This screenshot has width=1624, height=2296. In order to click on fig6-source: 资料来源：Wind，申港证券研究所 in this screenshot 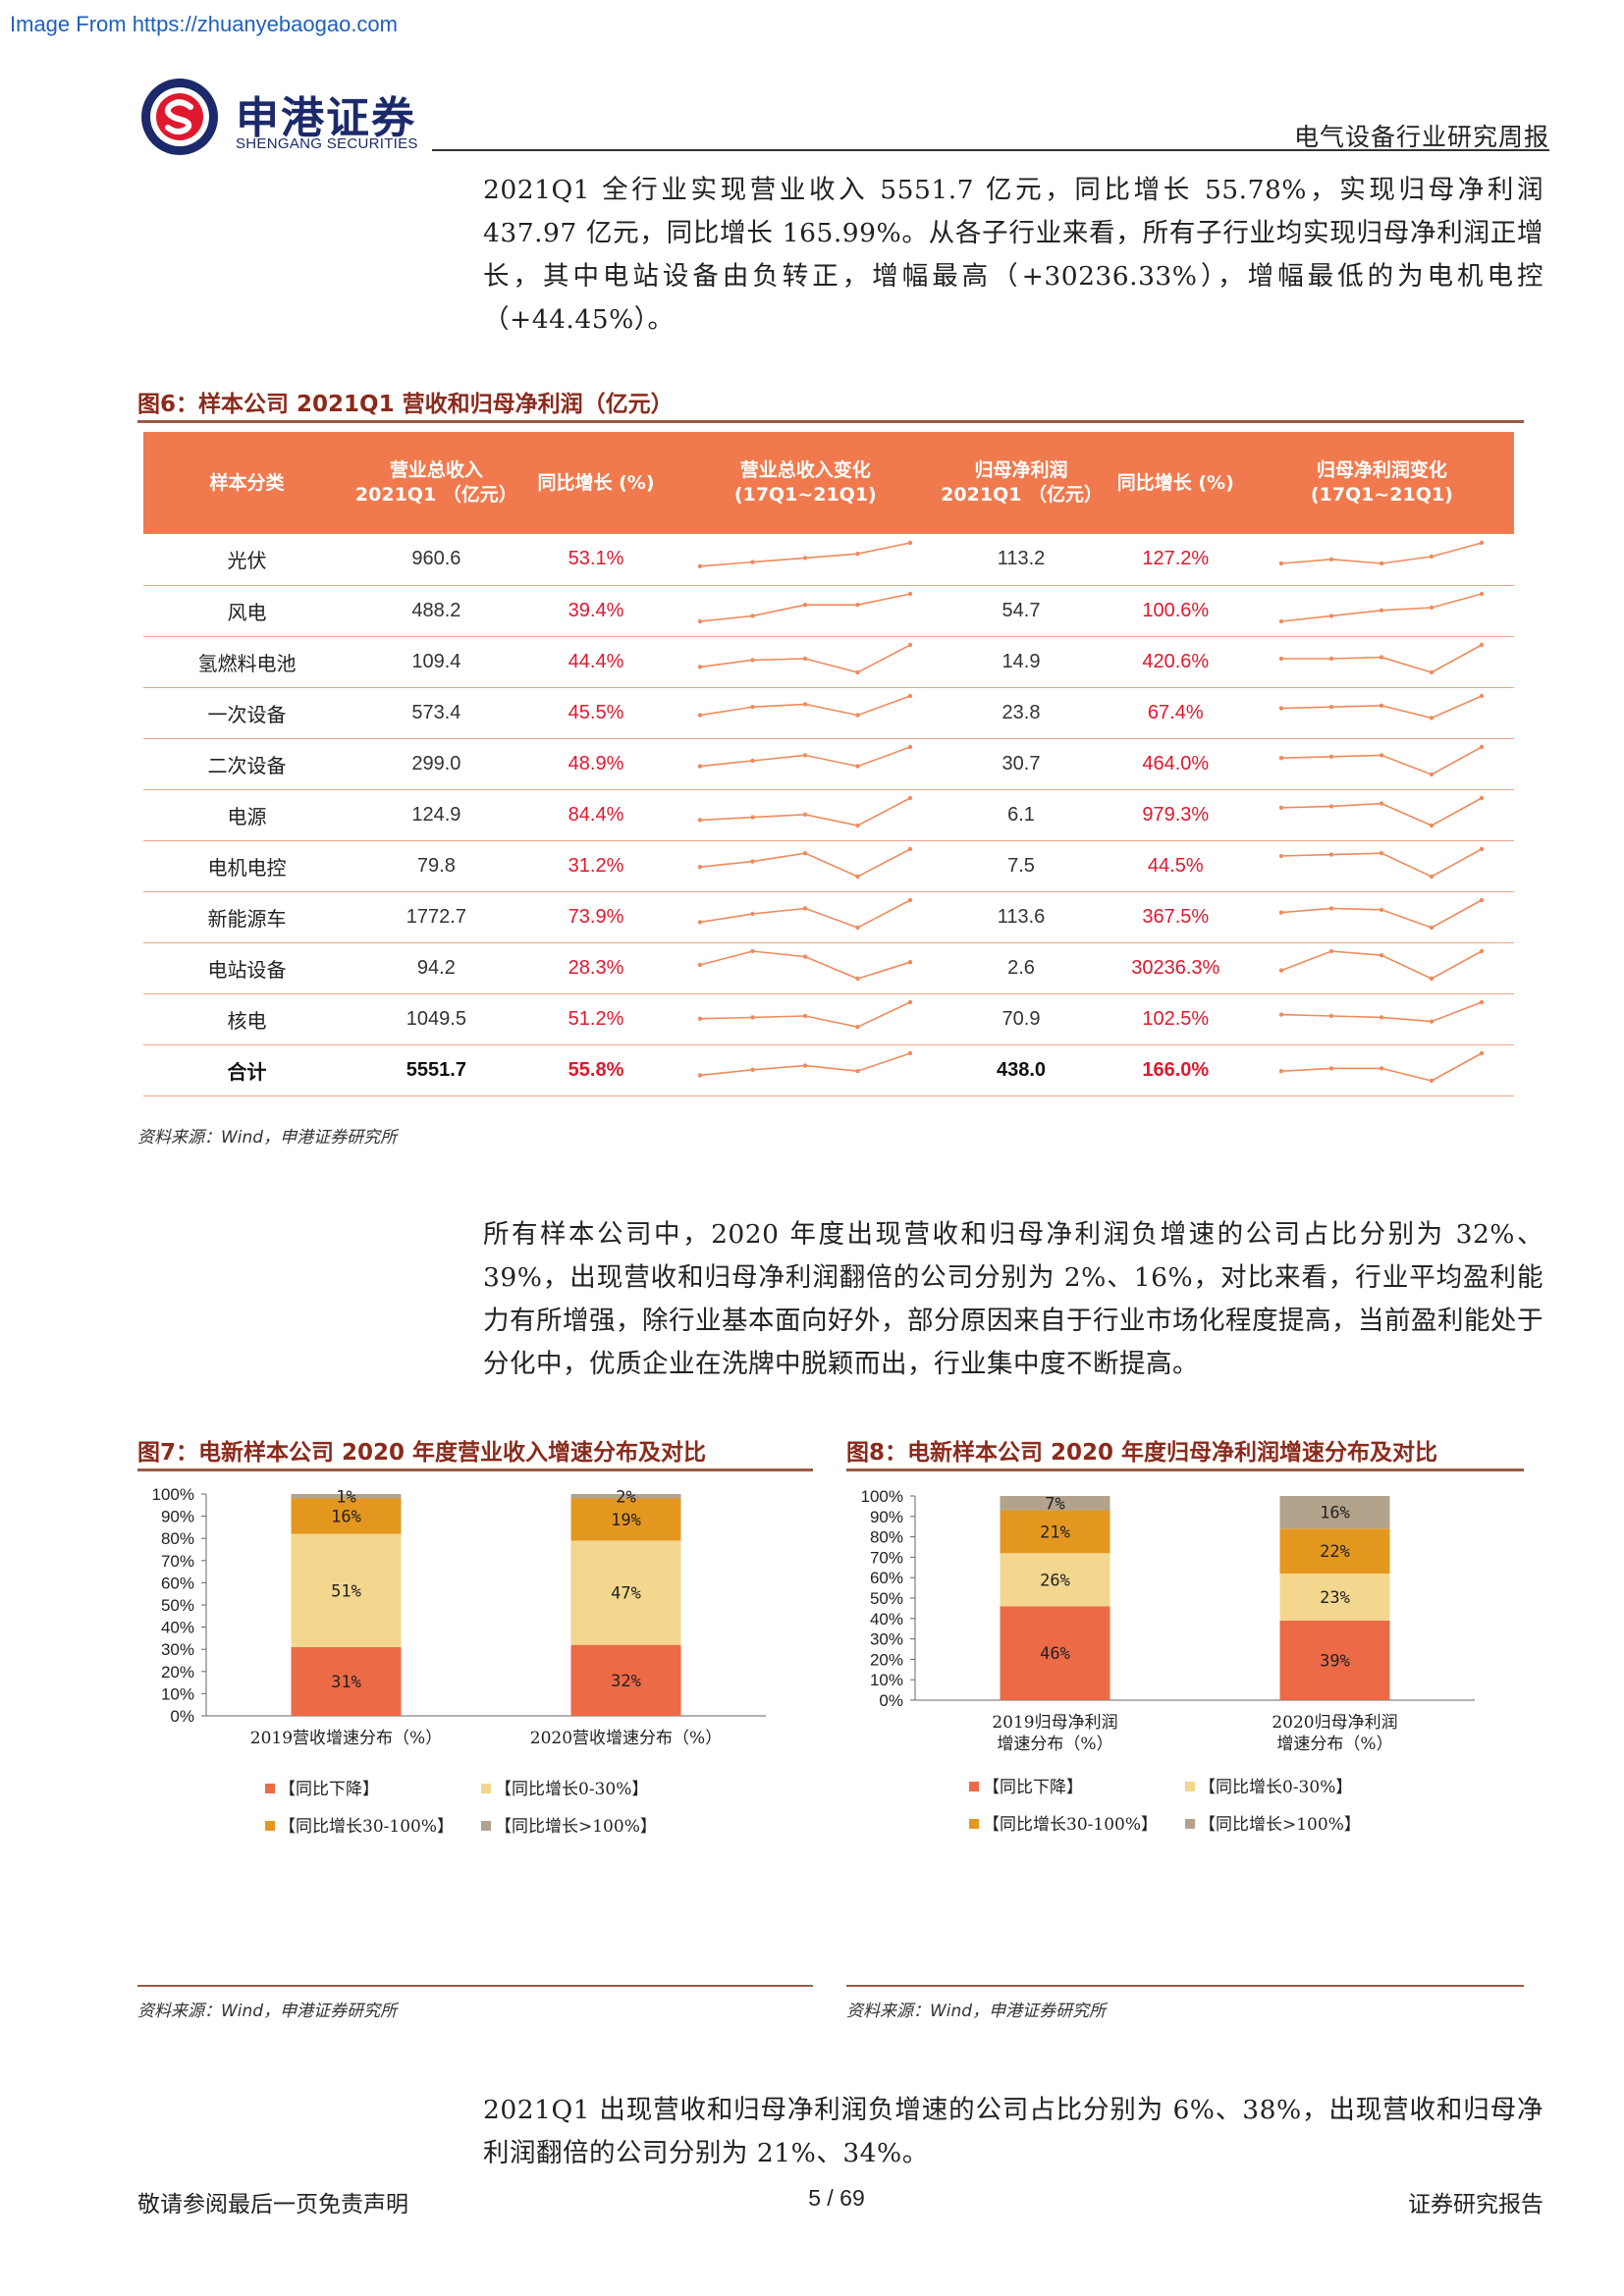, I will do `click(267, 1138)`.